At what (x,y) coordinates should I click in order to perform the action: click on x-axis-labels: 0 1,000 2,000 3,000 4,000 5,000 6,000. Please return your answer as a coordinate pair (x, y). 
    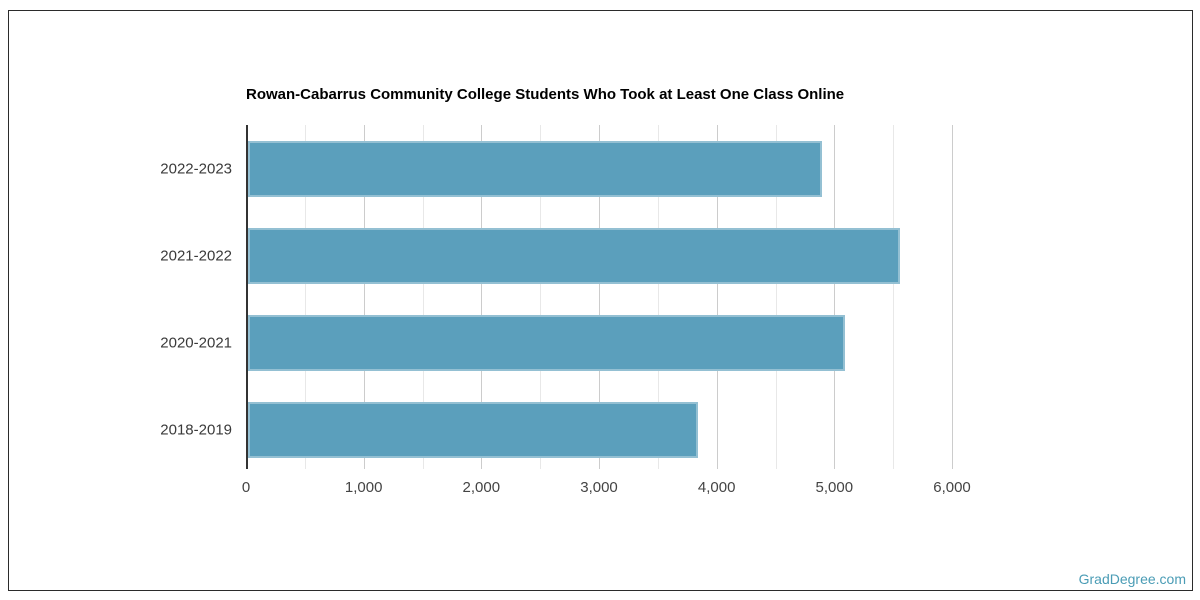
    Looking at the image, I should click on (606, 489).